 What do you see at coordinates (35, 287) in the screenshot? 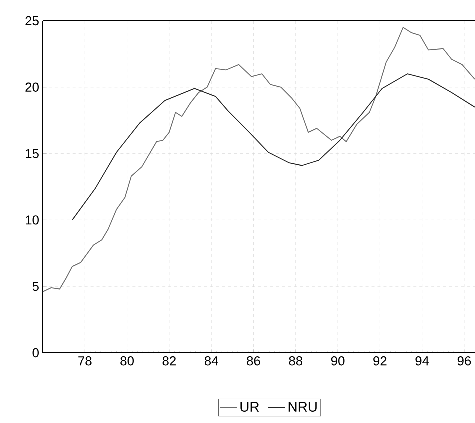
I see `y-tick-label: 5` at bounding box center [35, 287].